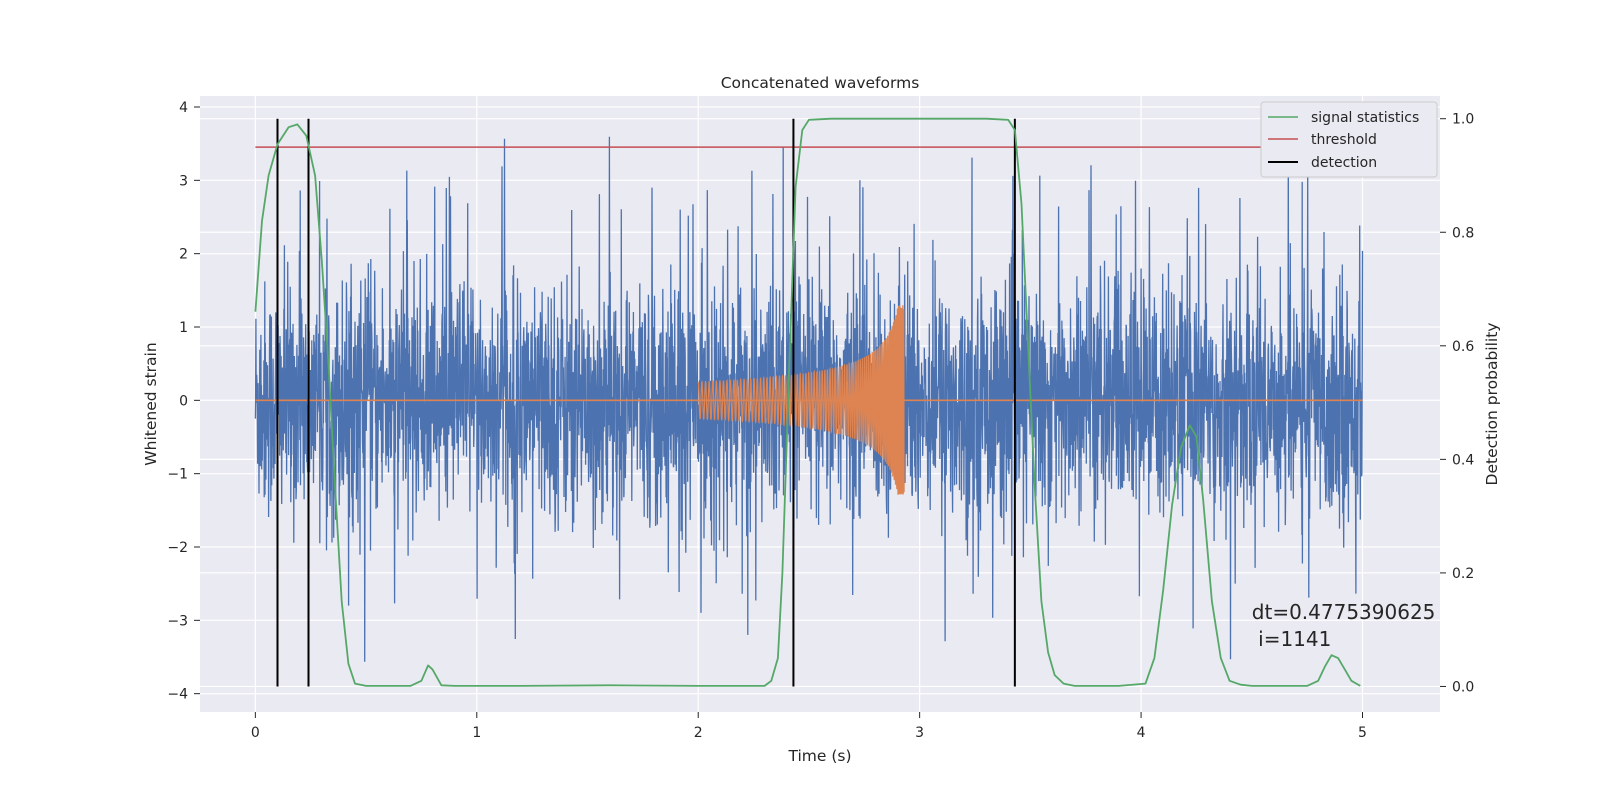 This screenshot has height=800, width=1600. I want to click on y-tick-label: −3, so click(177, 621).